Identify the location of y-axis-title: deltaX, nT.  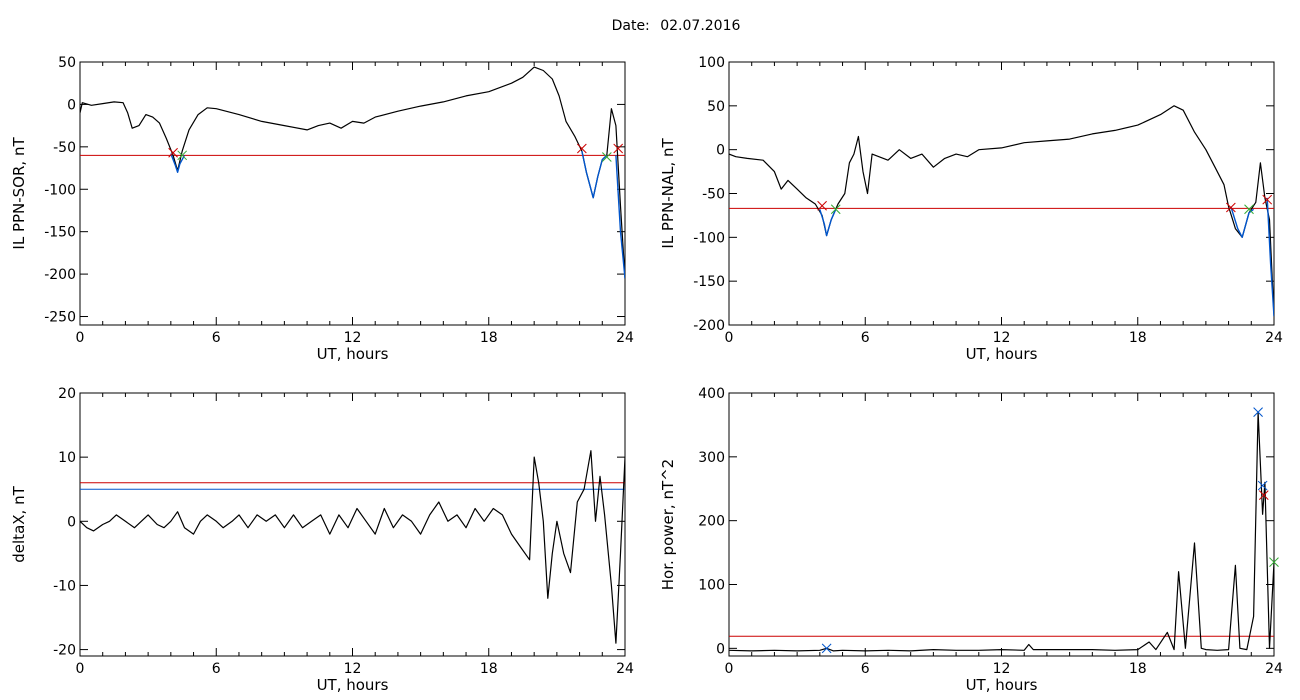
(19, 523).